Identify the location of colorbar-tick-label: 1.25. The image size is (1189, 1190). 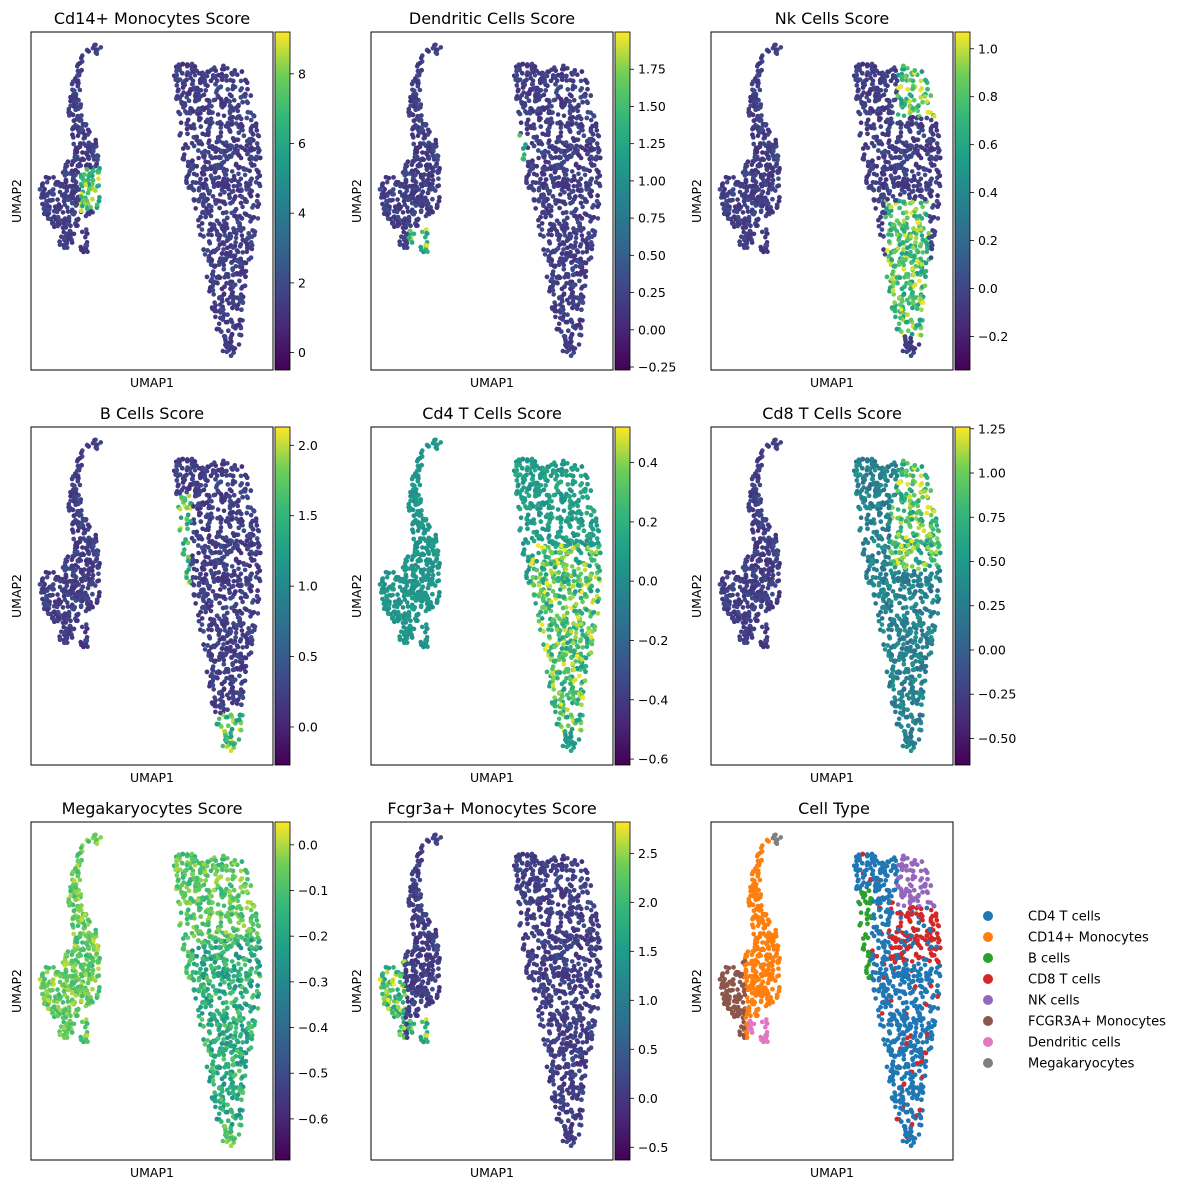
(652, 143).